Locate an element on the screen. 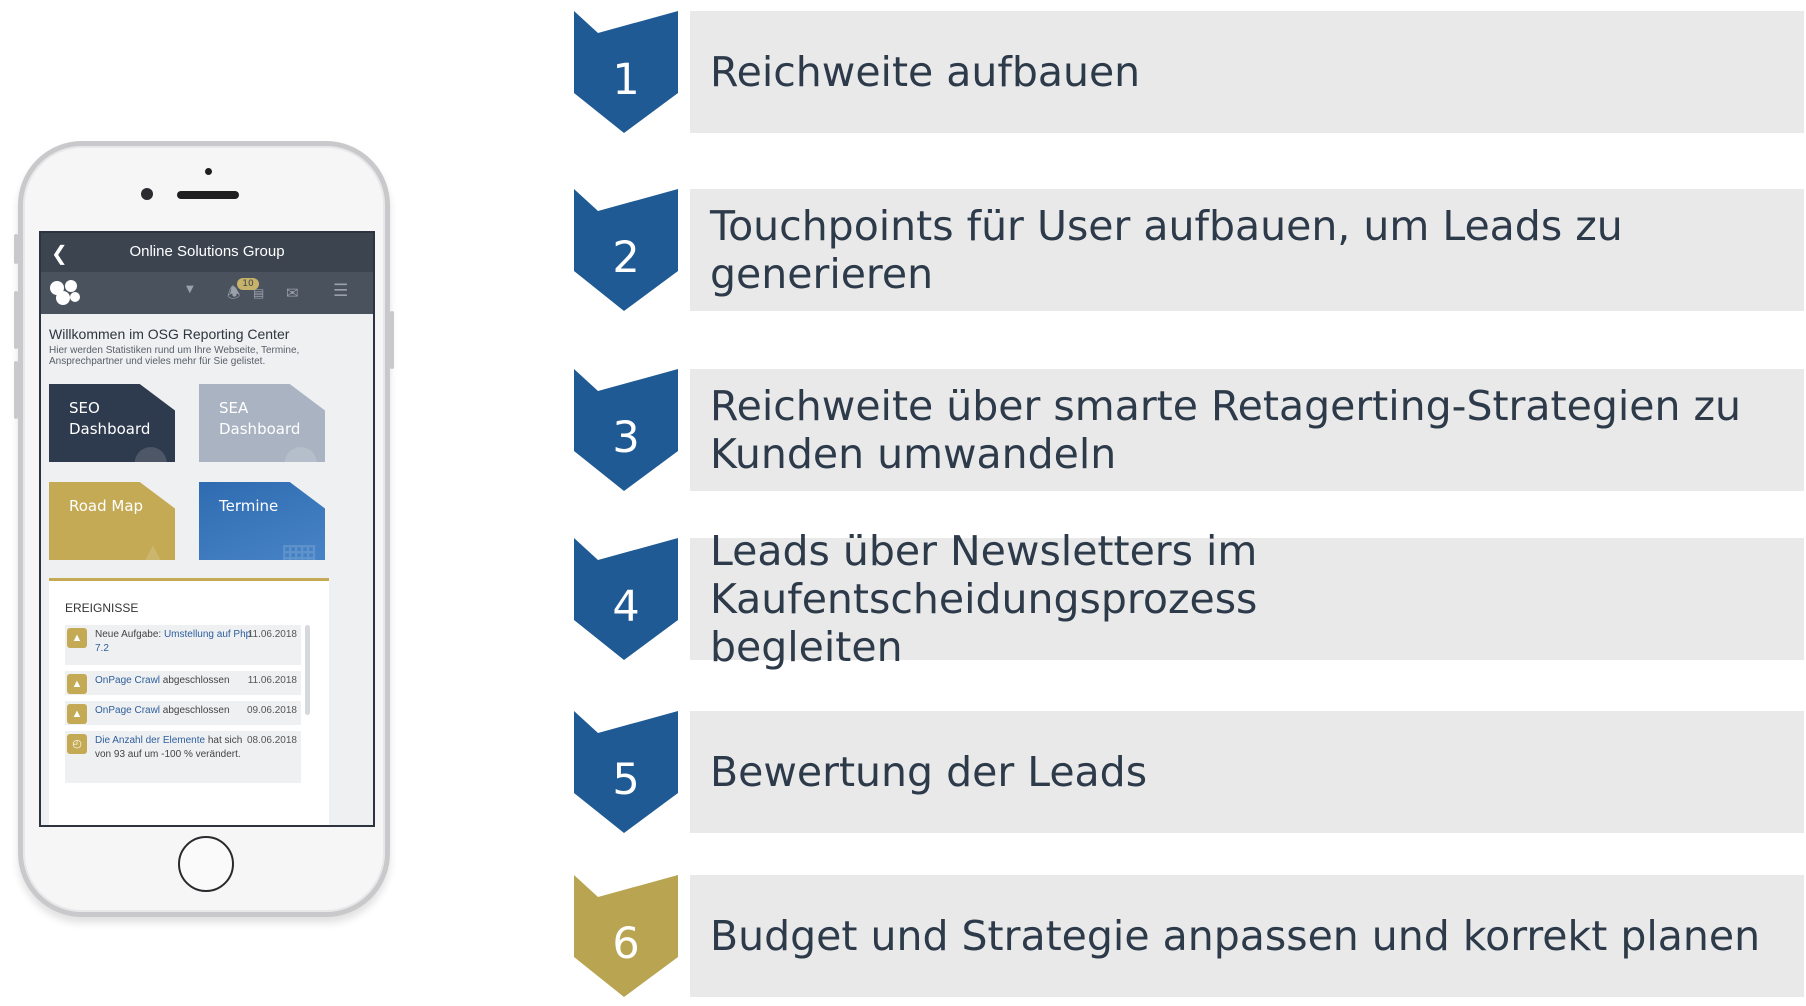 Image resolution: width=1806 pixels, height=1006 pixels. events-scrollbar is located at coordinates (307, 670).